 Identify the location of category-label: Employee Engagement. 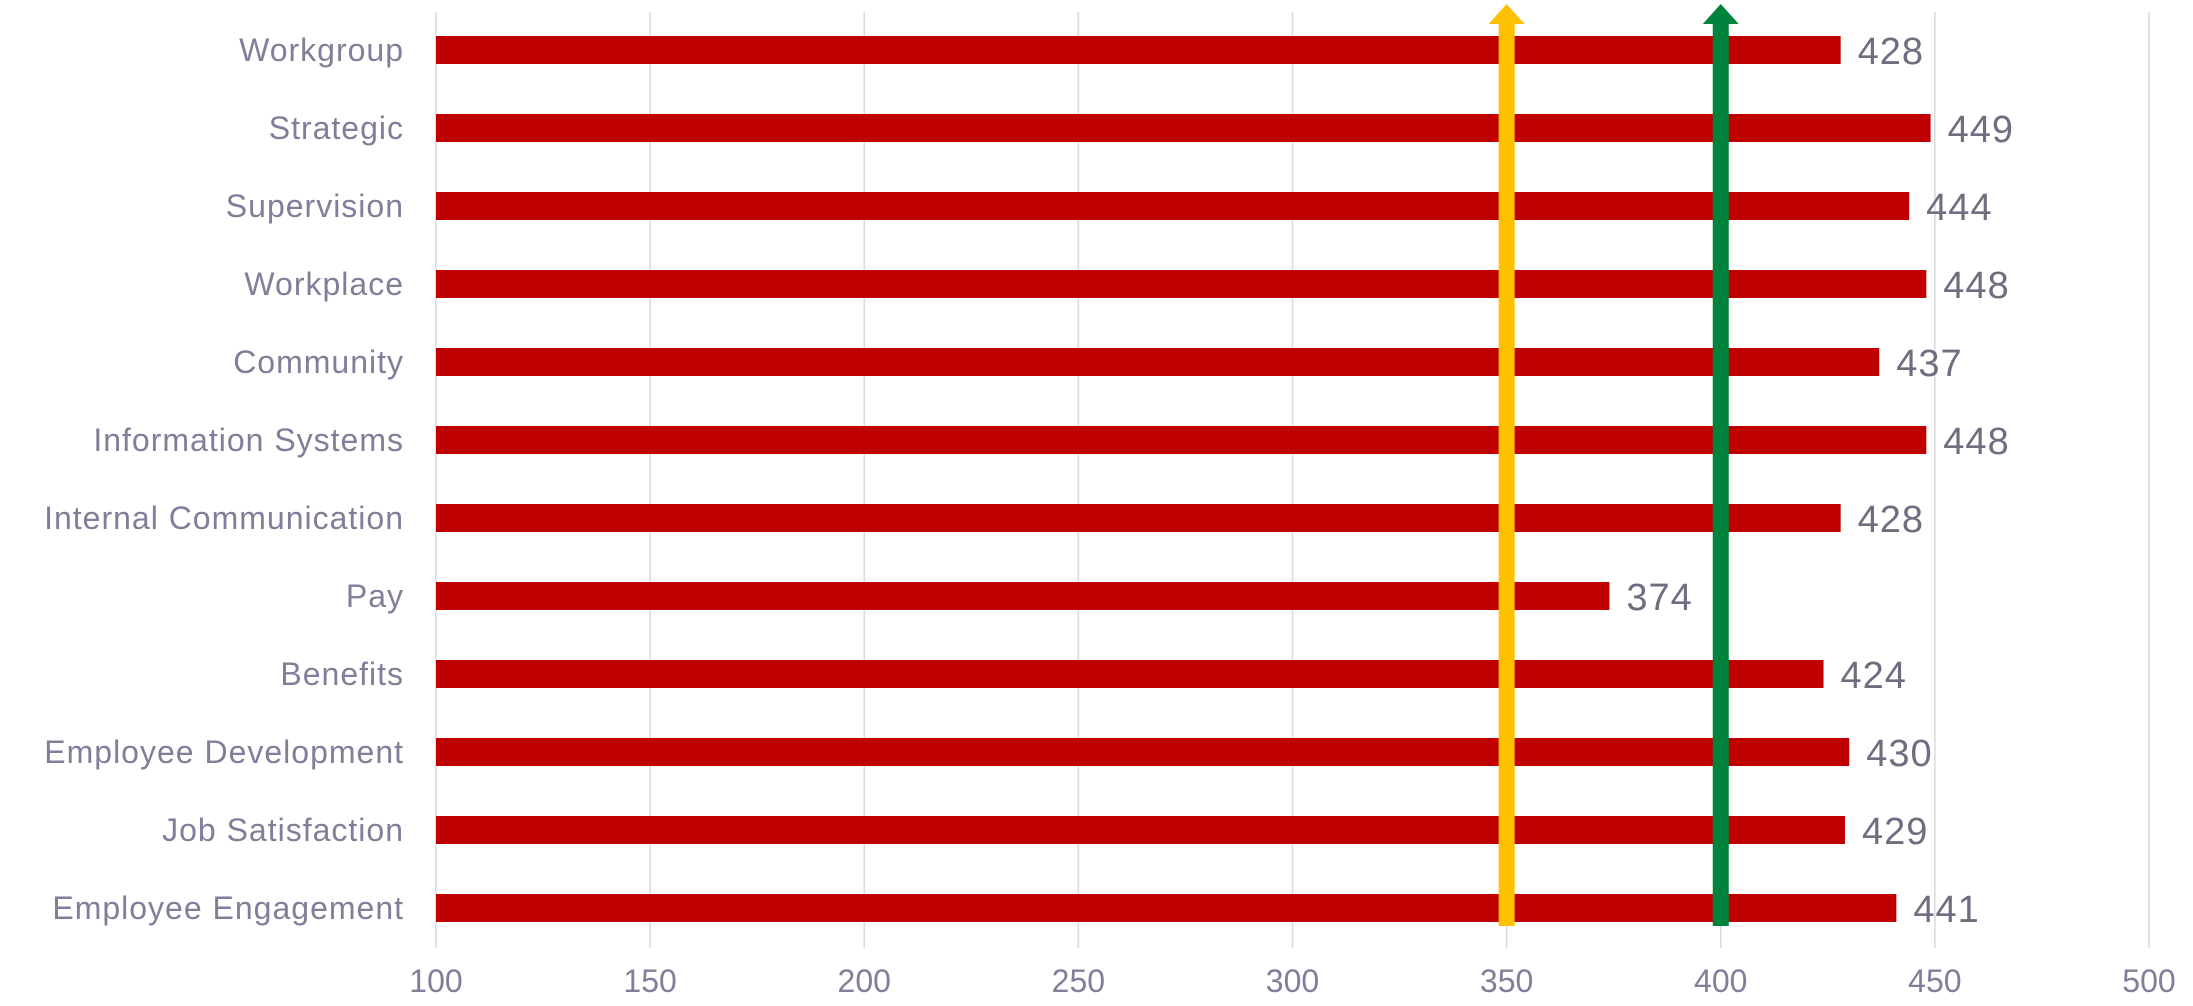
(228, 908).